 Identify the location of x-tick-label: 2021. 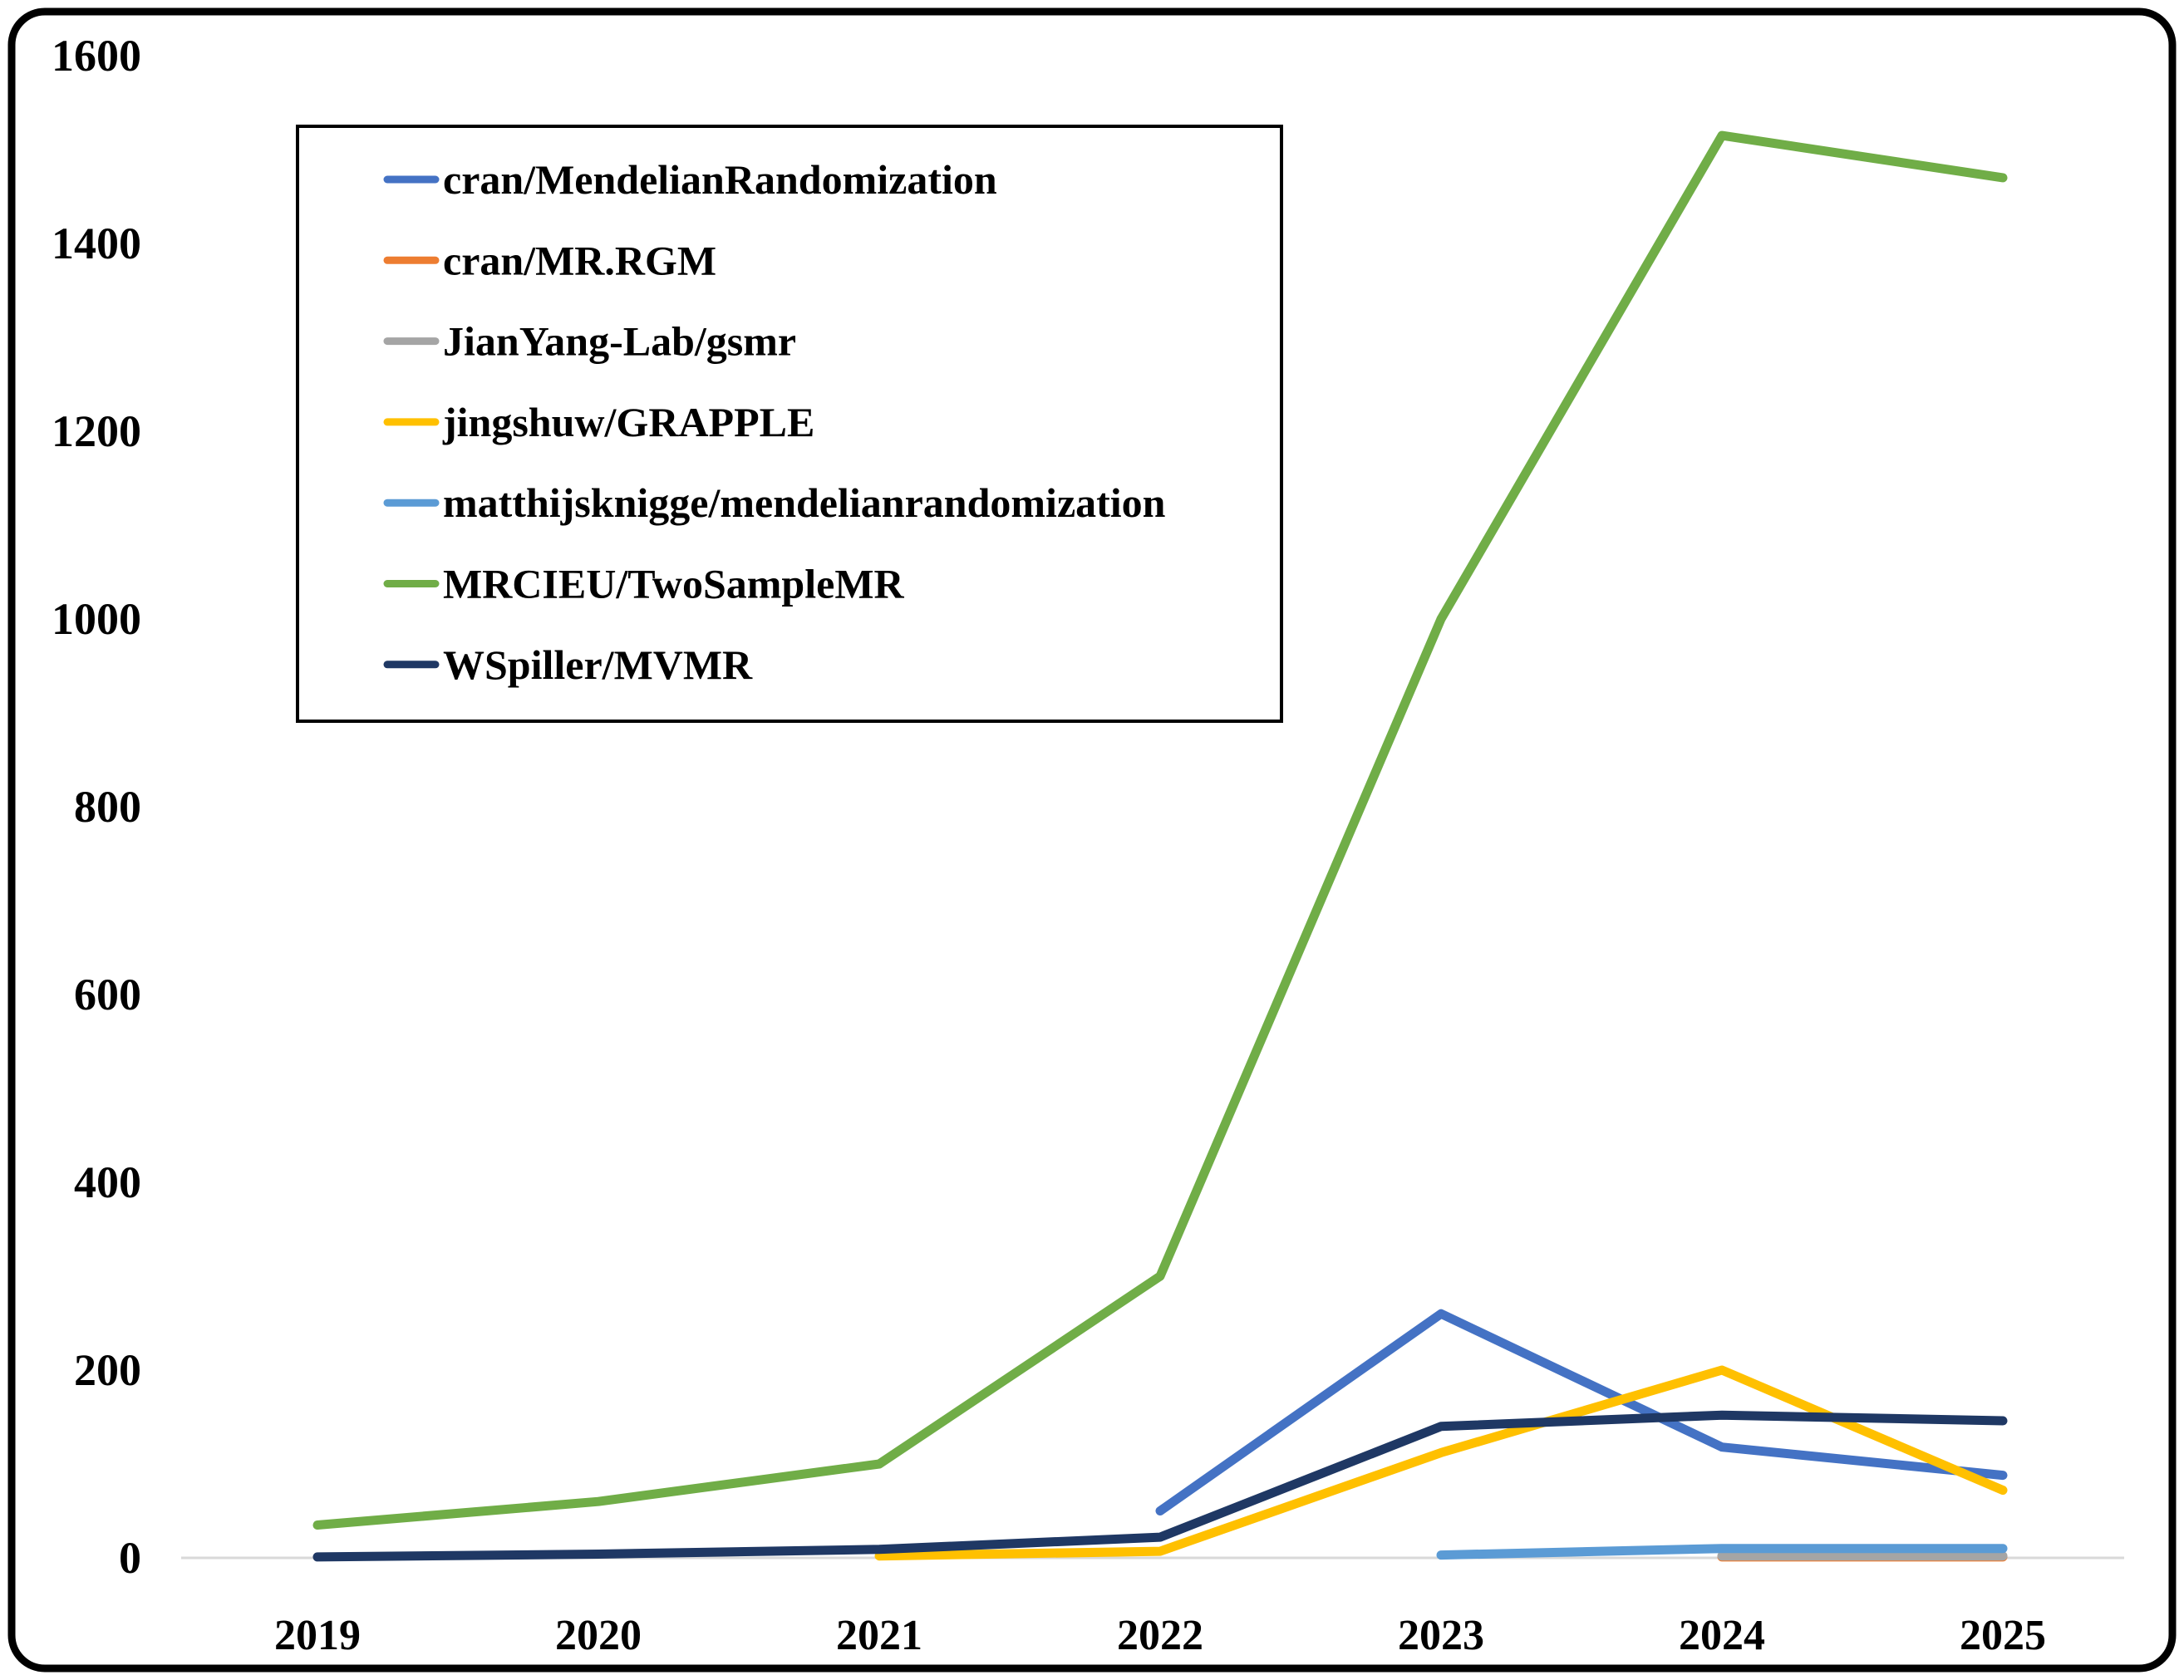
(879, 1635).